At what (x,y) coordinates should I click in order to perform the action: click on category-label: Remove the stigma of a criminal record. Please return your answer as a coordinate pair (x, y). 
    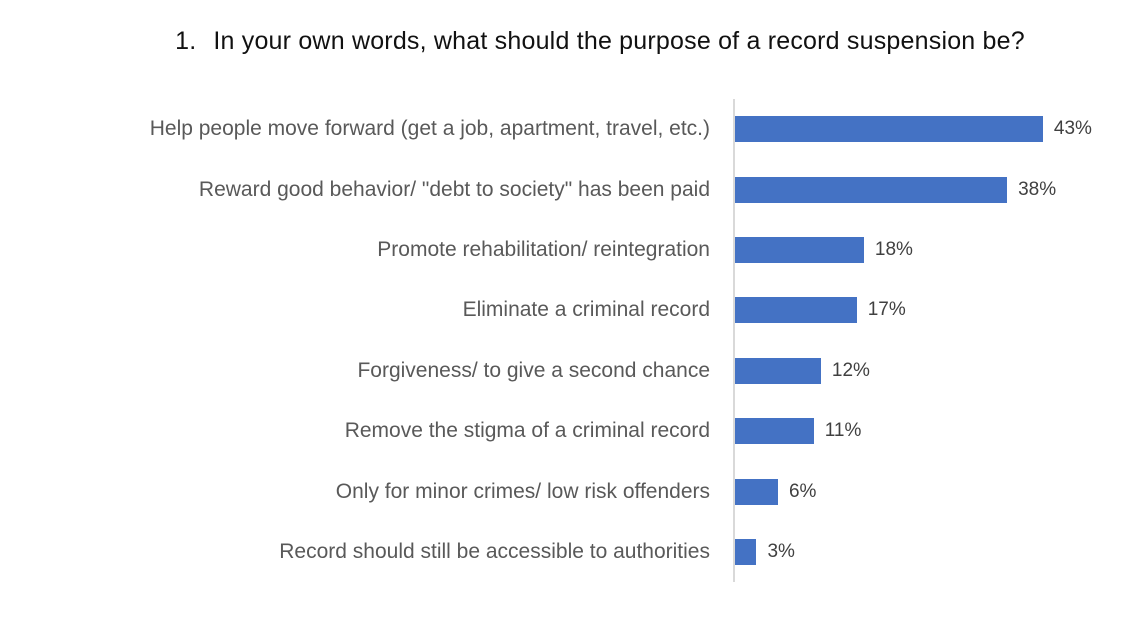
    Looking at the image, I should click on (527, 431).